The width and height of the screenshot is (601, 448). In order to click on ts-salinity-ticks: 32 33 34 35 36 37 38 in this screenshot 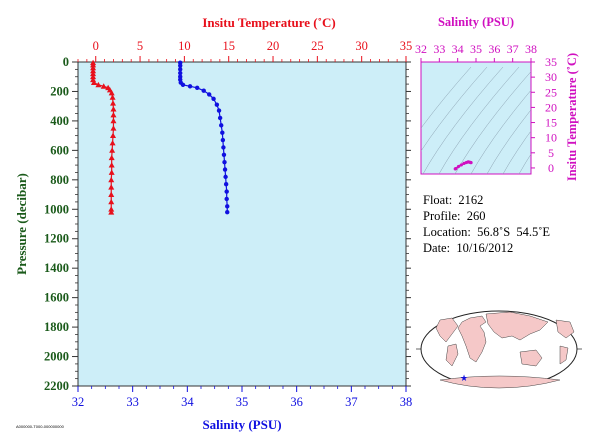, I will do `click(476, 52)`.